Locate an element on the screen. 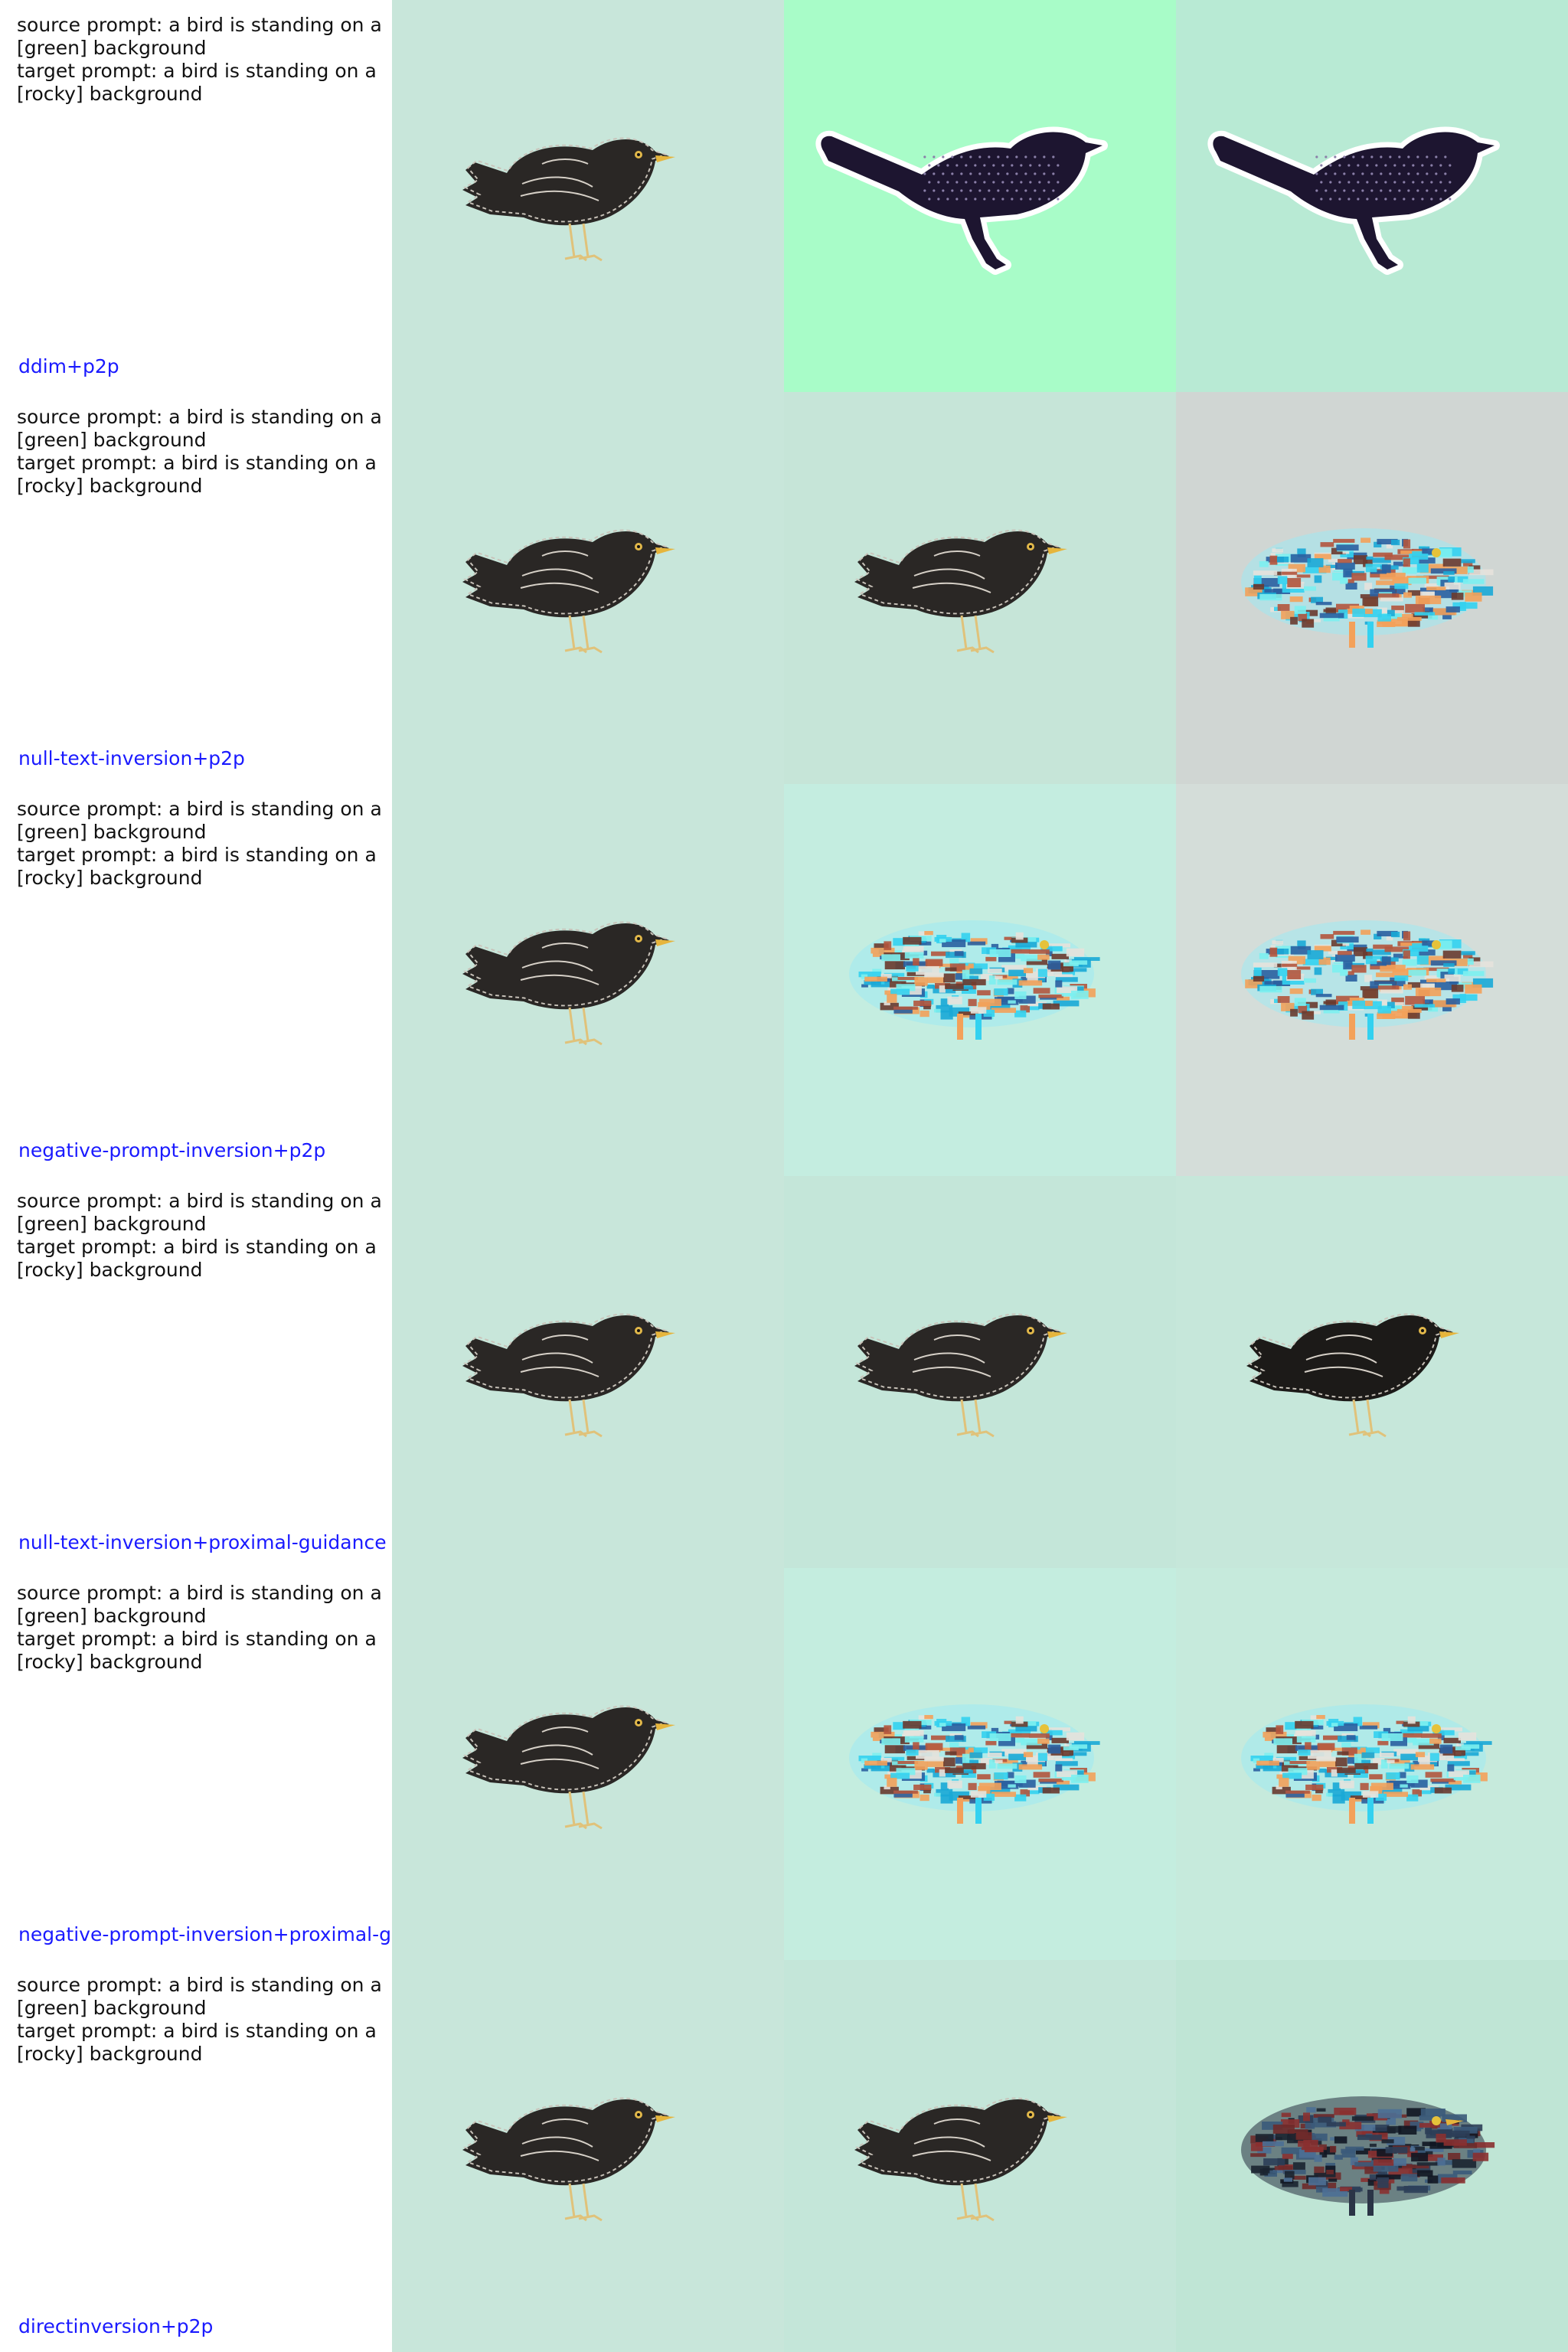 This screenshot has height=2352, width=1568. method-name: null-text-inversion+p2p is located at coordinates (131, 758).